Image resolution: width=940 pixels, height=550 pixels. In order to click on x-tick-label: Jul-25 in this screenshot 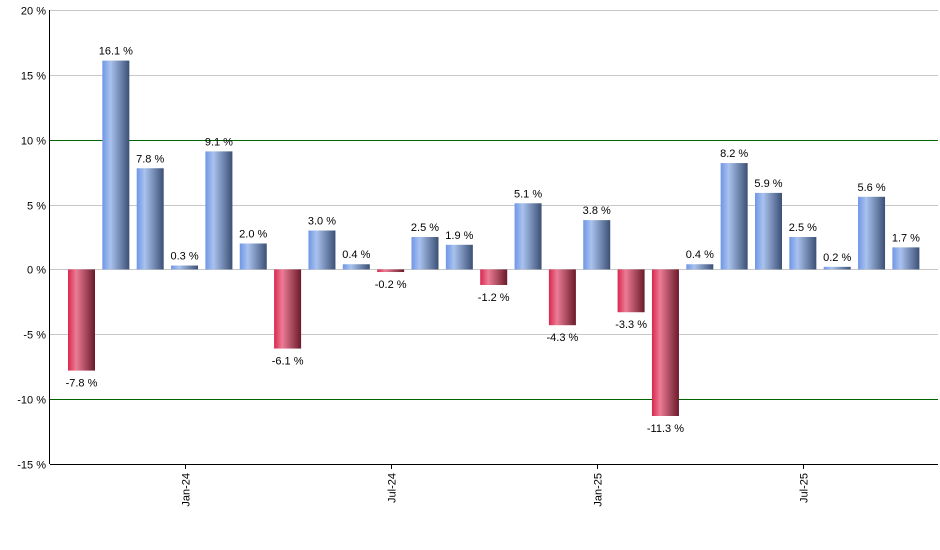, I will do `click(805, 488)`.